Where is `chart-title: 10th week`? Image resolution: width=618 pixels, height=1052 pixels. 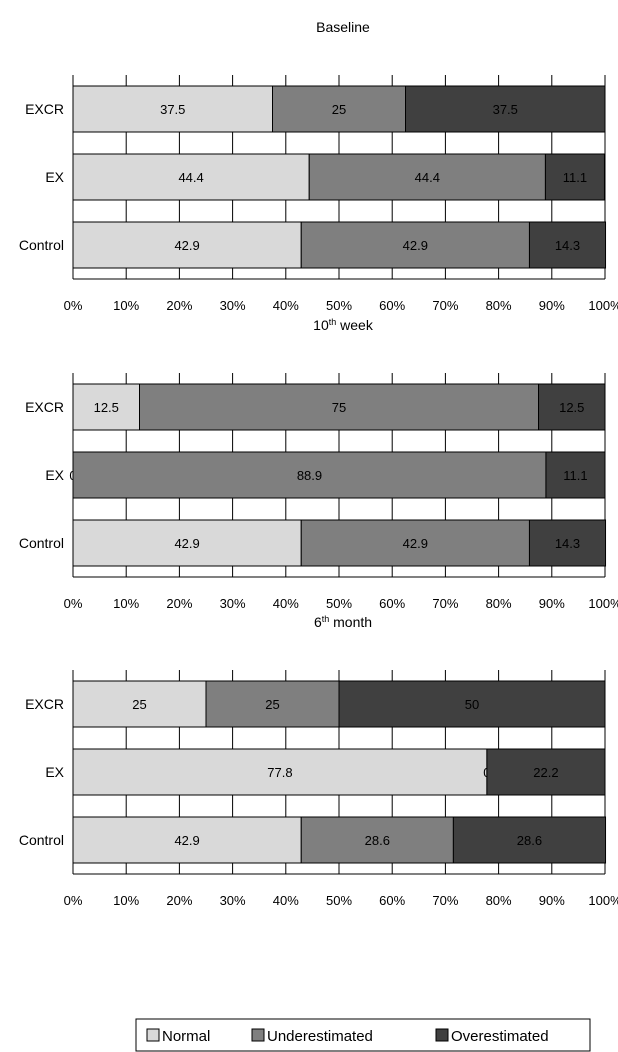 chart-title: 10th week is located at coordinates (343, 325).